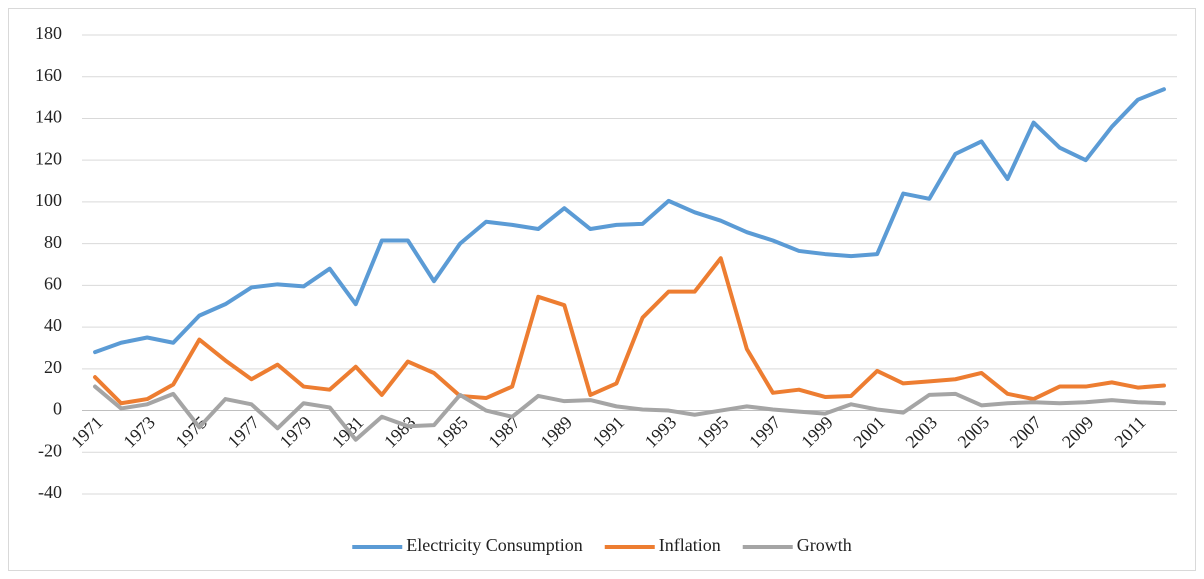 The width and height of the screenshot is (1204, 579). Describe the element at coordinates (48, 158) in the screenshot. I see `y-tick-label: 120` at that location.